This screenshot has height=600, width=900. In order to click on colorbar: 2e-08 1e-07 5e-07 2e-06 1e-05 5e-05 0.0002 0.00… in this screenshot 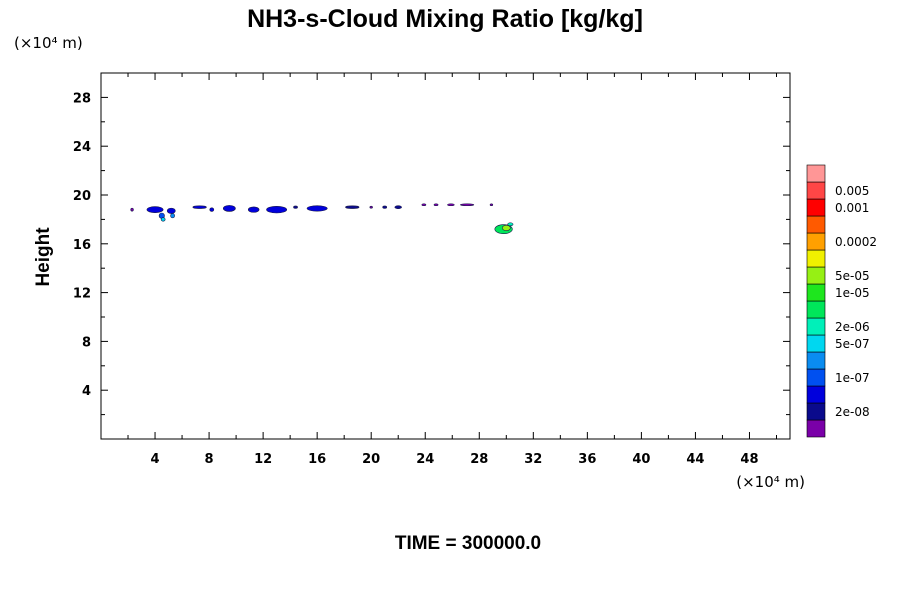, I will do `click(841, 301)`.